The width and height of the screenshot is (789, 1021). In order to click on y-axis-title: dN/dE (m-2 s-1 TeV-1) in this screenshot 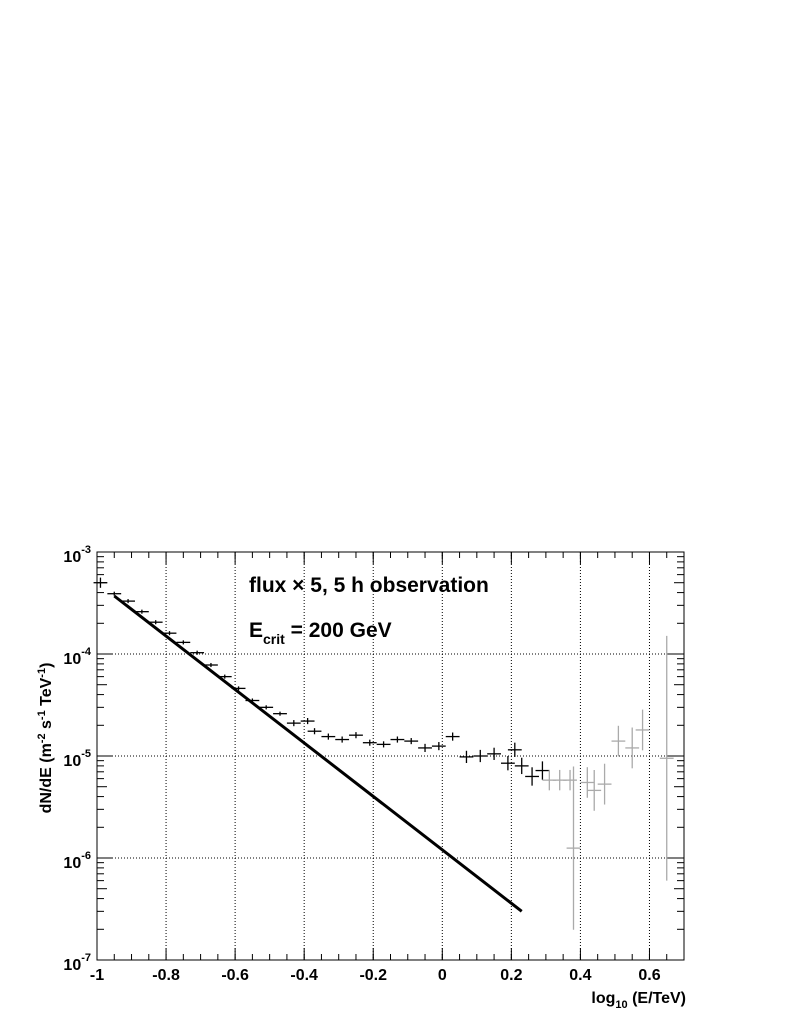, I will do `click(45, 738)`.